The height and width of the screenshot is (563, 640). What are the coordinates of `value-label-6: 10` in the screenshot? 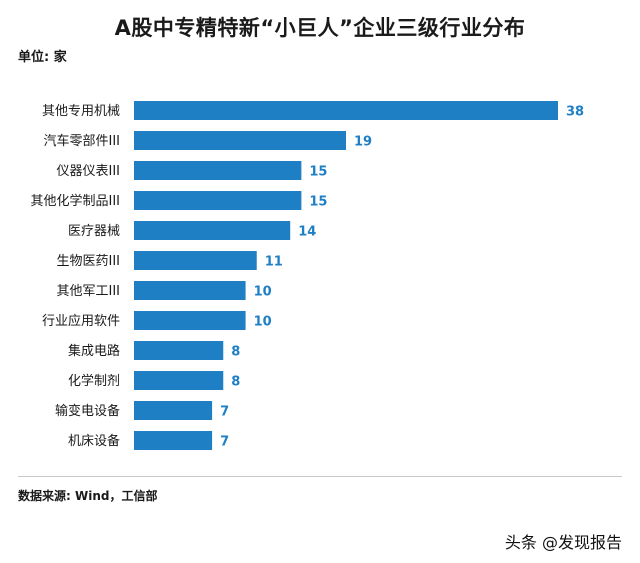 It's located at (263, 292).